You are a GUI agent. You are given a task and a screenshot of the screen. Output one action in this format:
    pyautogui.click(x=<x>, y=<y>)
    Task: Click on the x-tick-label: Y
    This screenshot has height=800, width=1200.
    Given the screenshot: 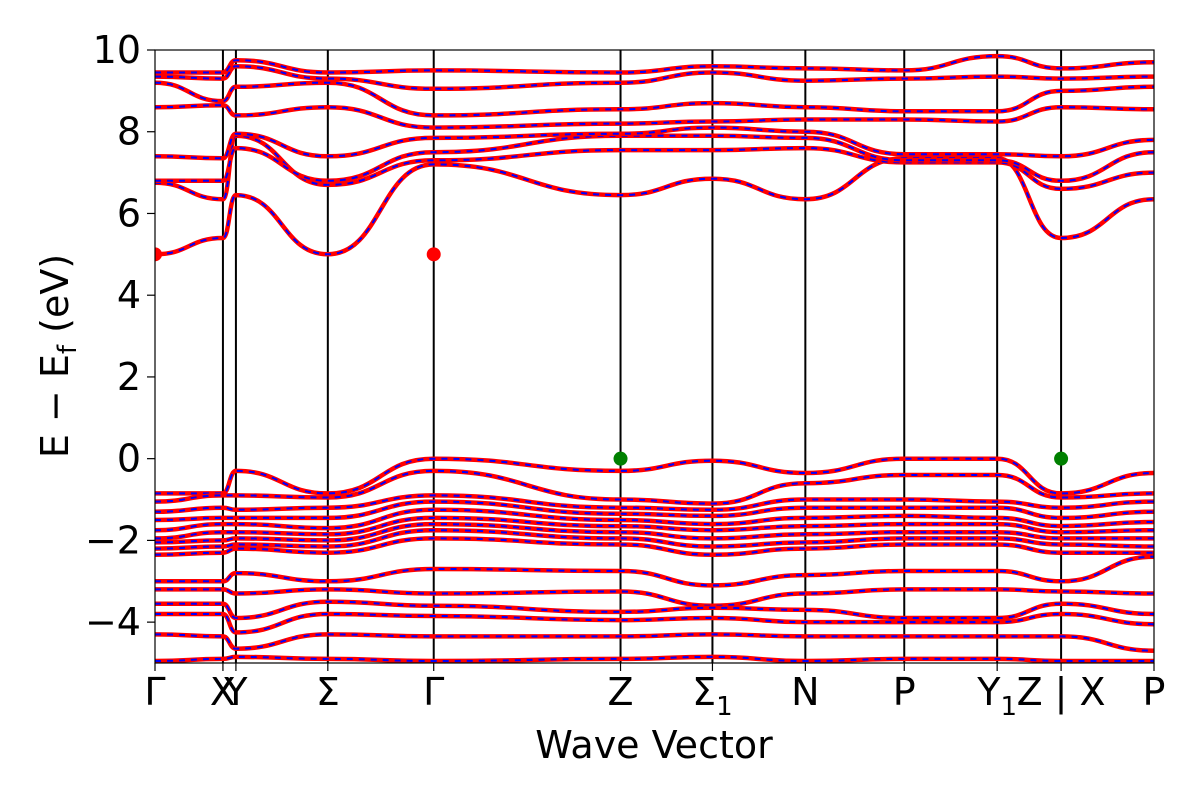 What is the action you would take?
    pyautogui.click(x=235, y=692)
    